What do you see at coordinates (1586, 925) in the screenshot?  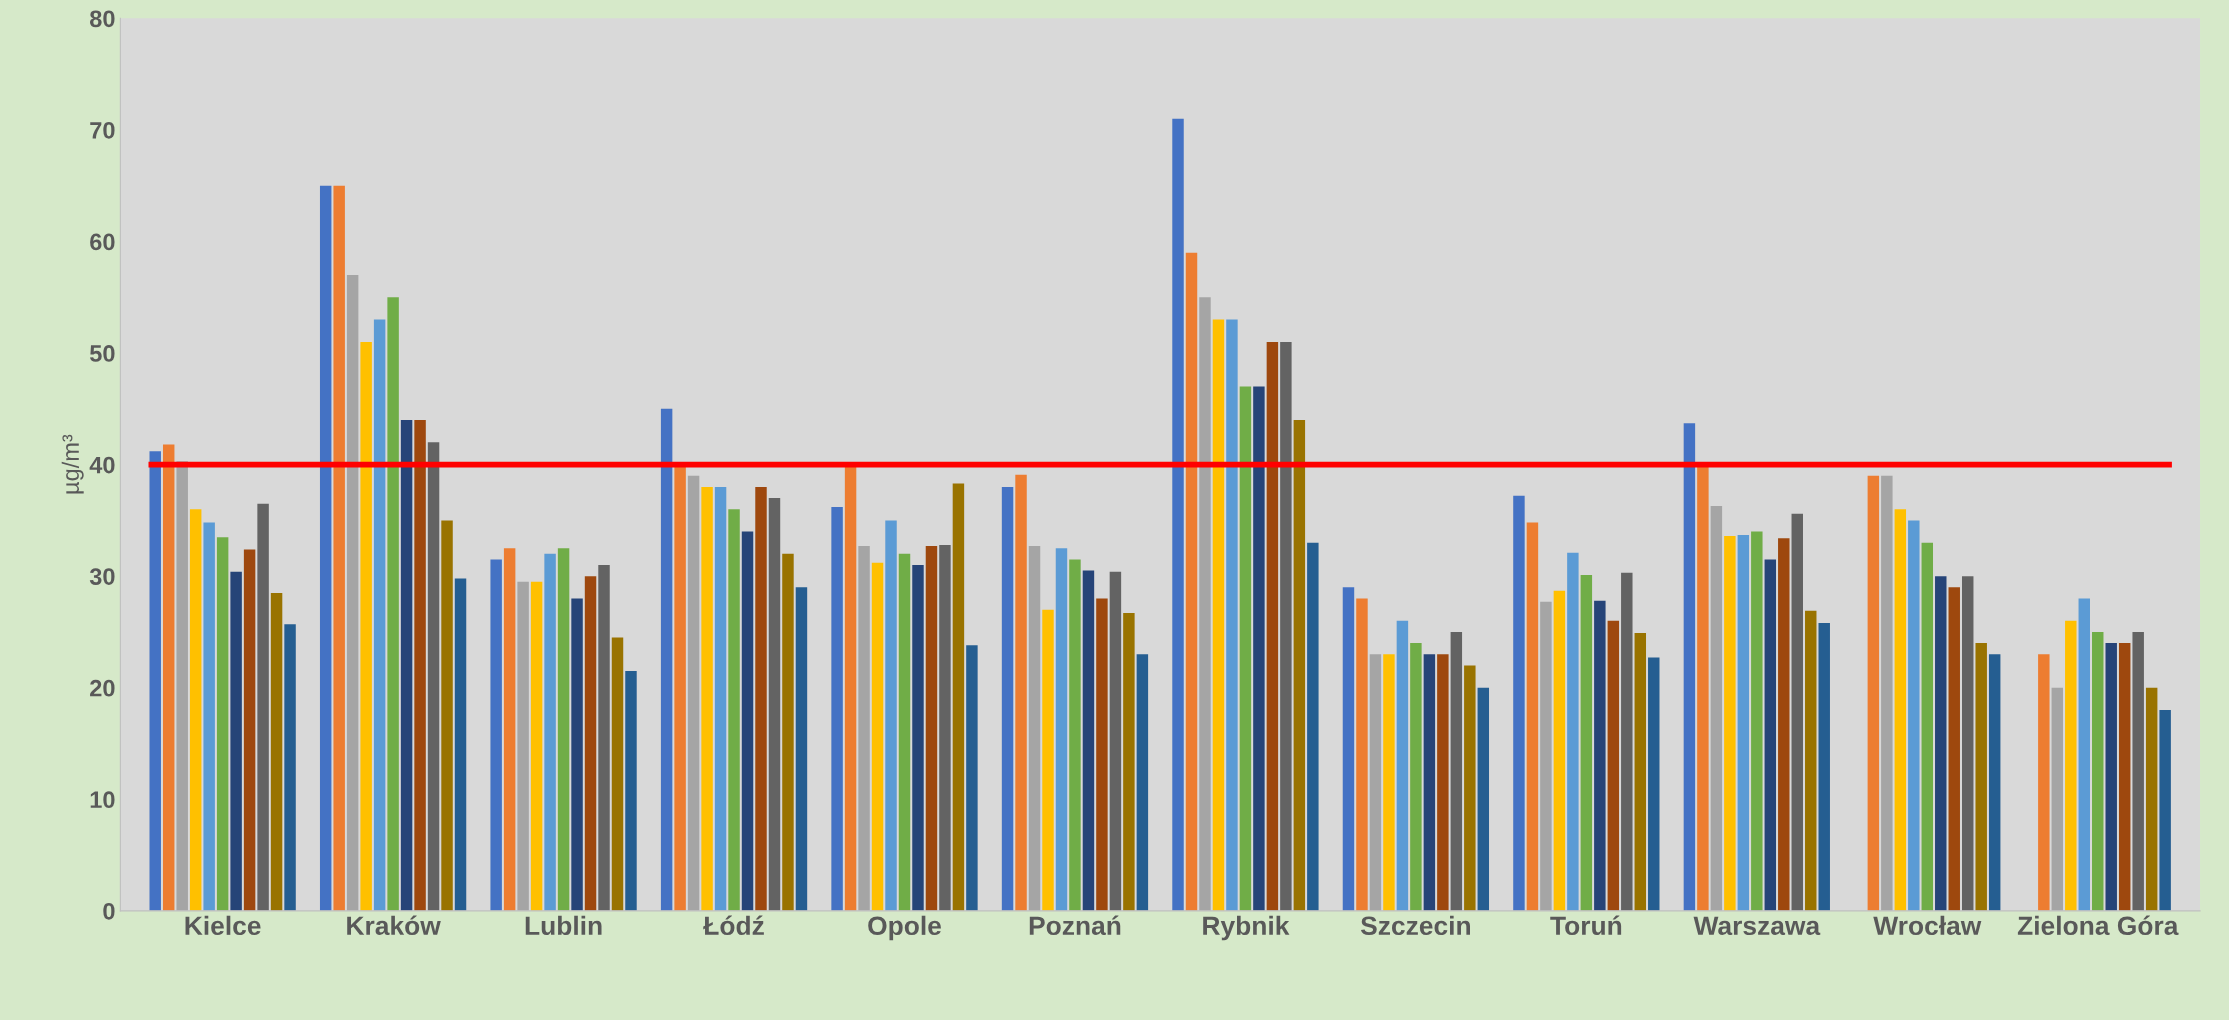 I see `x-tick-label: Toruń` at bounding box center [1586, 925].